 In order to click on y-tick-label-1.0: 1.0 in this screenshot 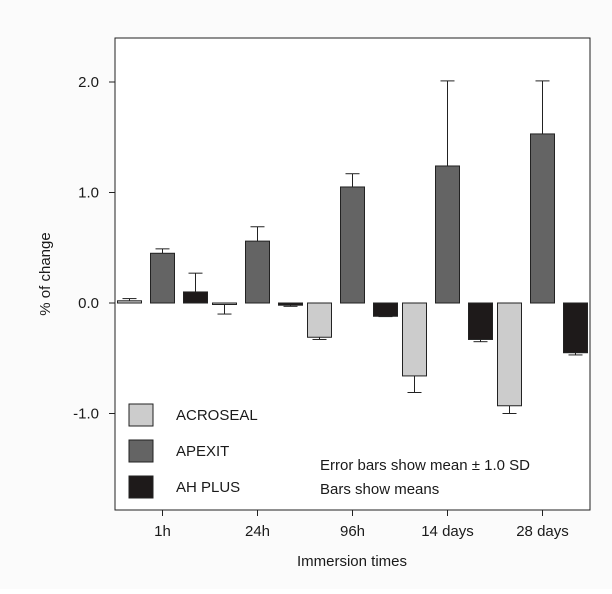, I will do `click(88, 193)`.